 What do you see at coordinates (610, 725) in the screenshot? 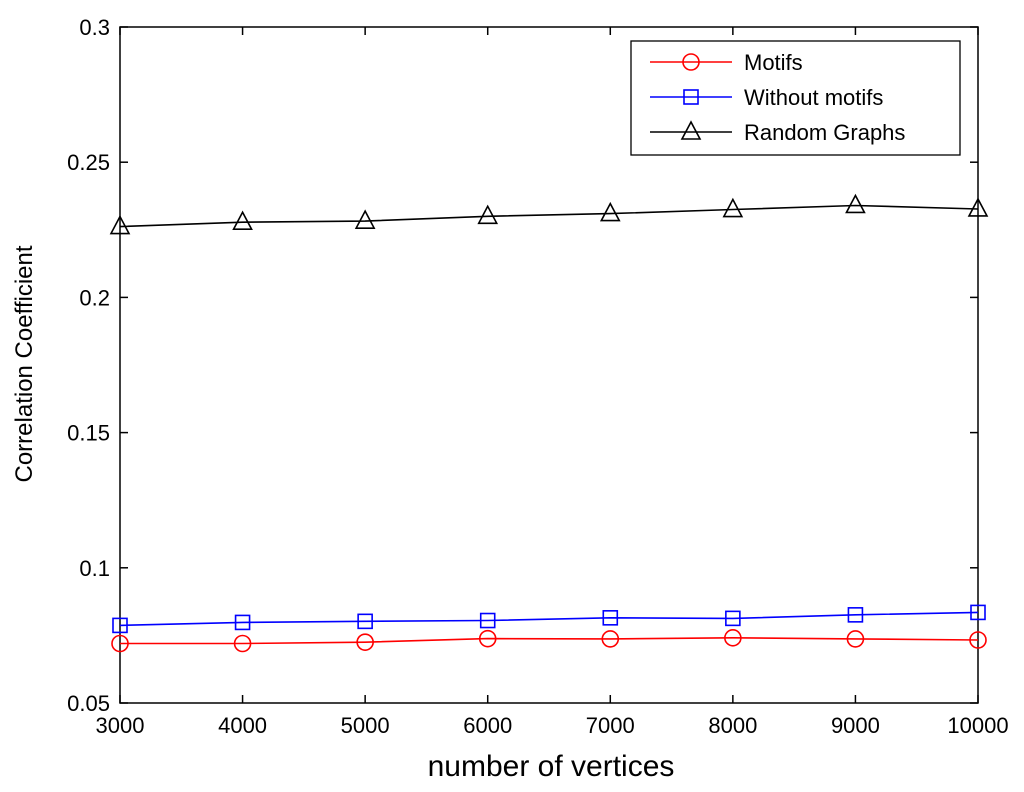
I see `x-tick-label: 7000` at bounding box center [610, 725].